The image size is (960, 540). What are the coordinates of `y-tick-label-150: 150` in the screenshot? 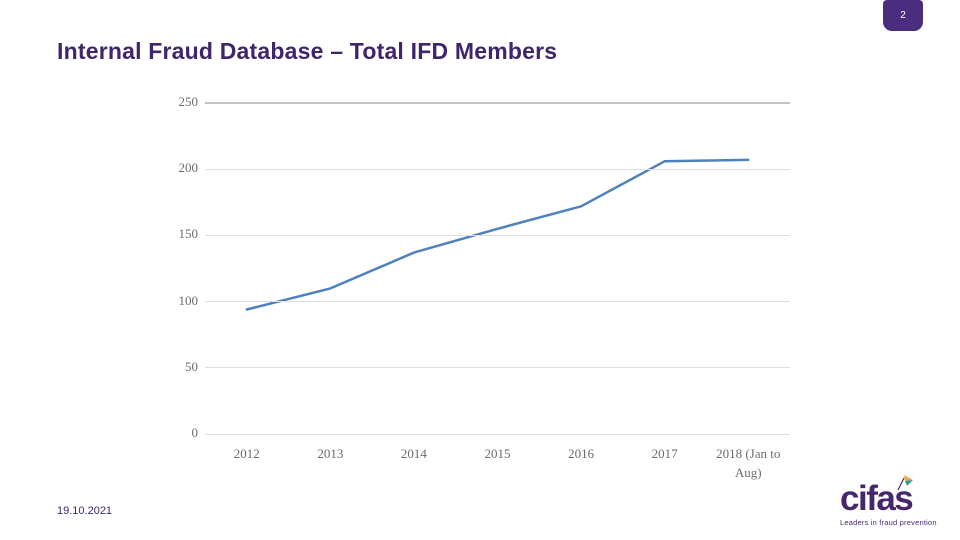 It's located at (188, 234).